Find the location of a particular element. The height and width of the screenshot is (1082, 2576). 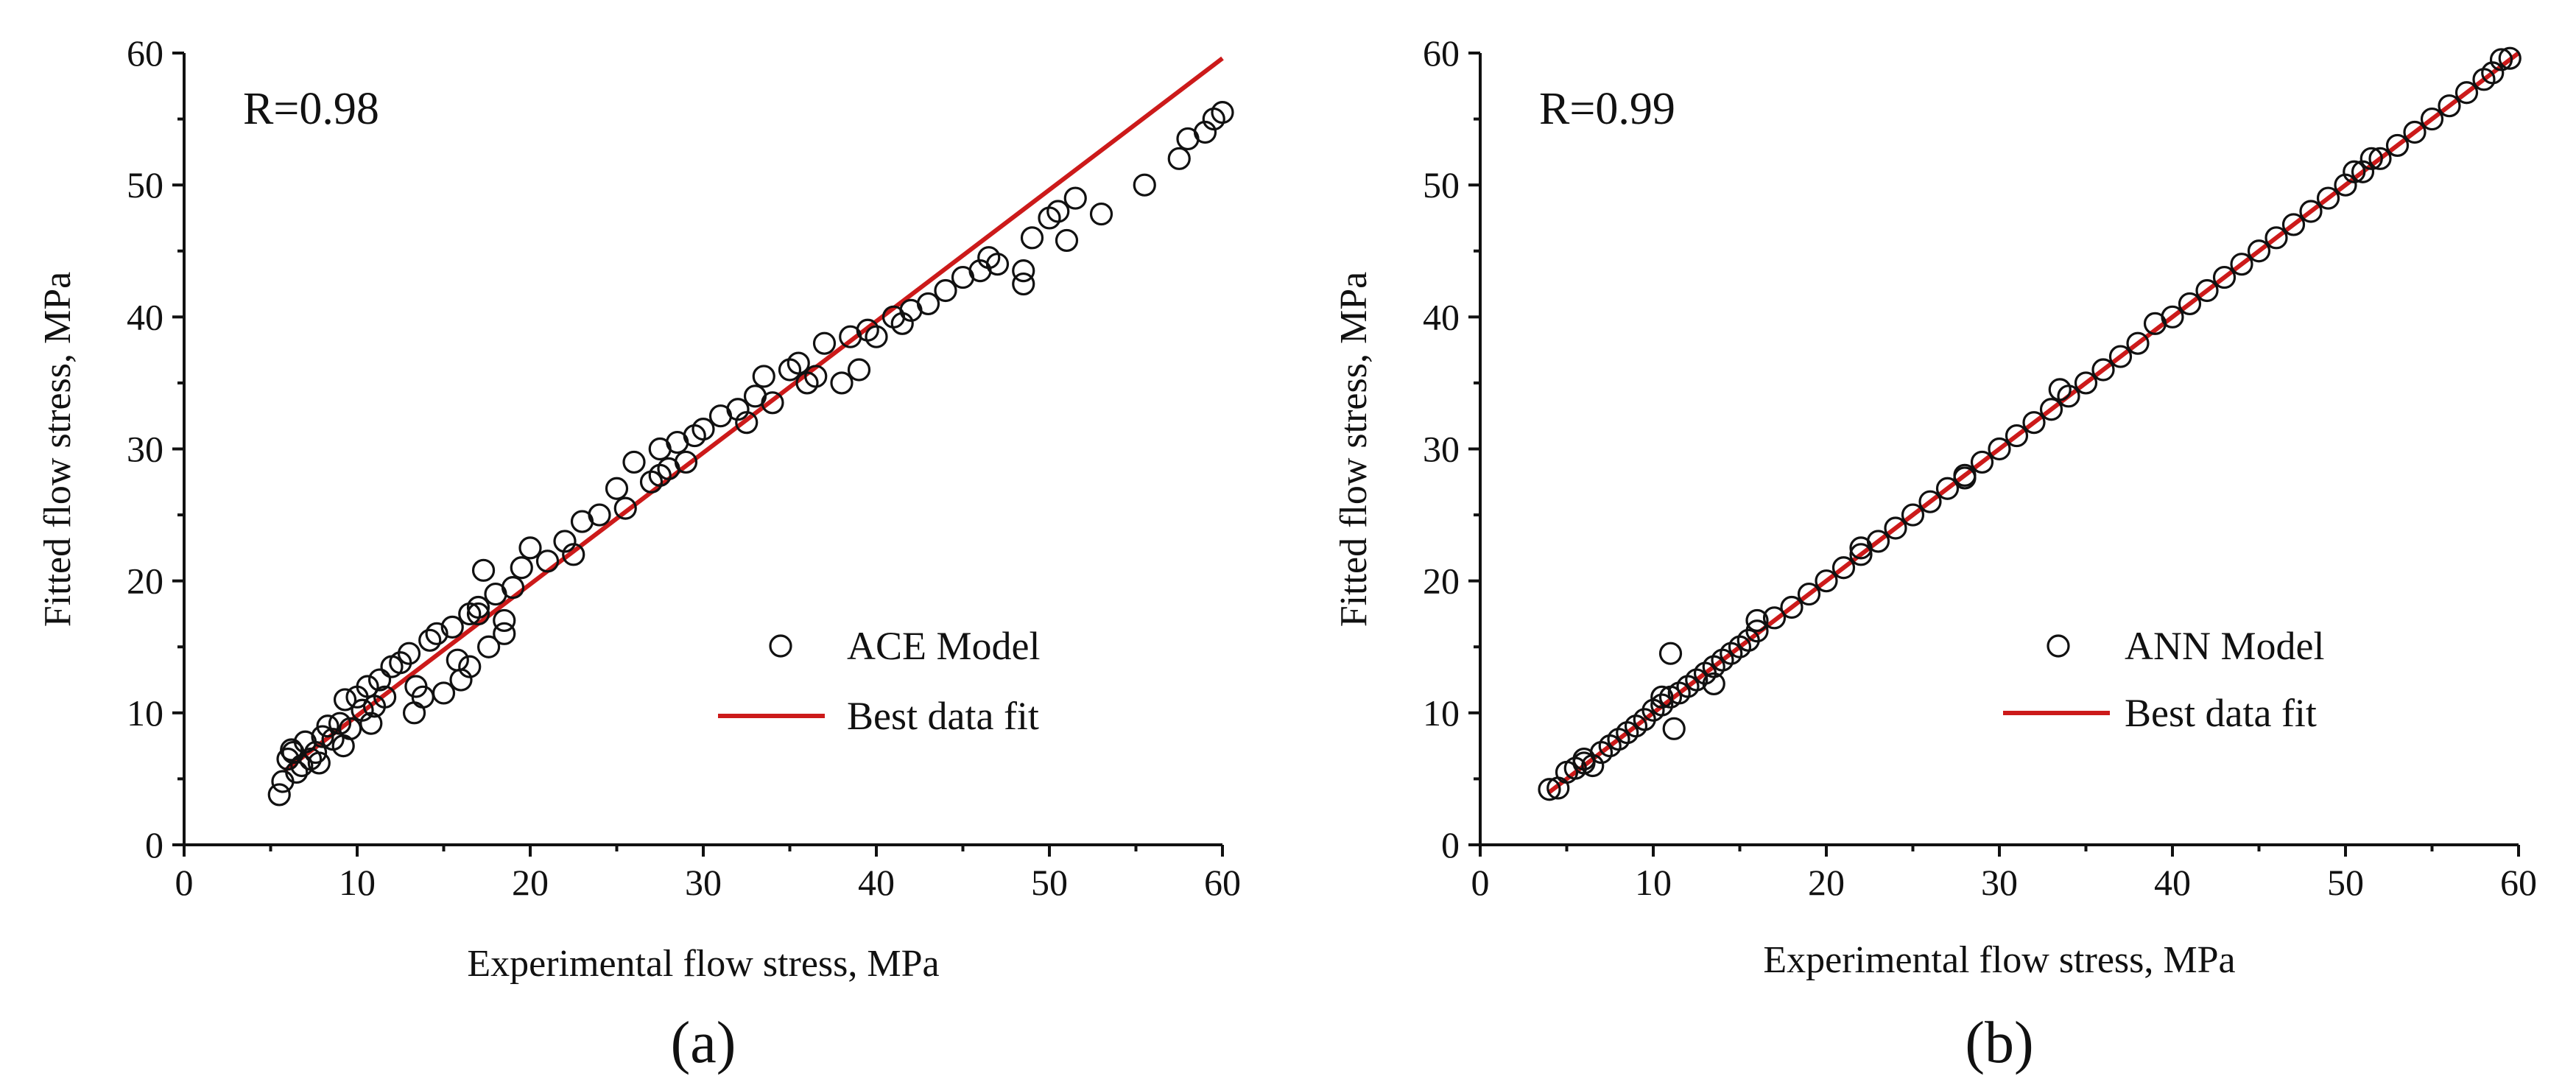

legend-a: ACE Model Best data fit is located at coordinates (879, 681).